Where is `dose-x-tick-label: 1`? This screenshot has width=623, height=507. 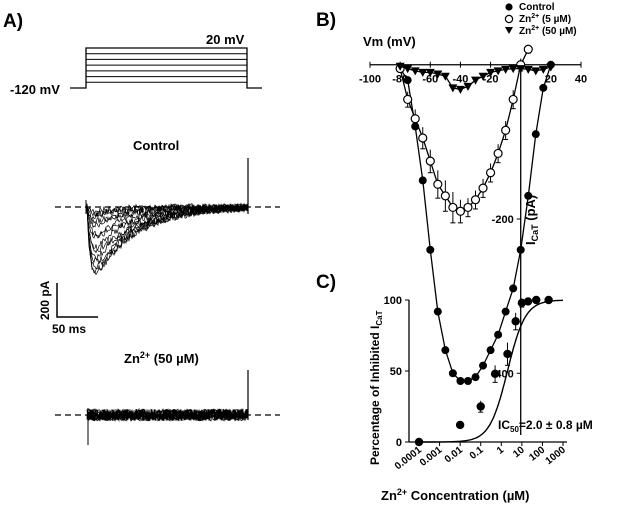
dose-x-tick-label: 1 is located at coordinates (501, 450).